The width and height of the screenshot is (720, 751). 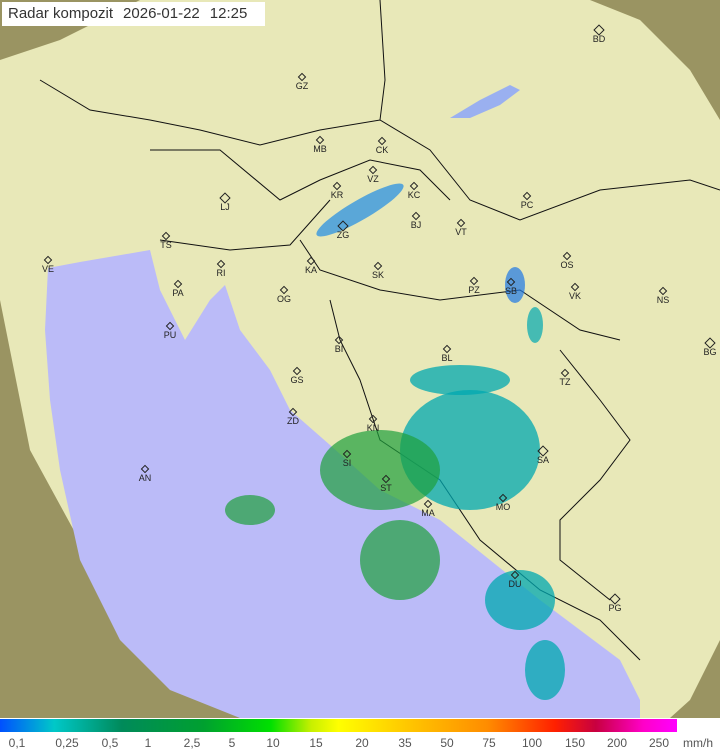 I want to click on city-label-bl: BL, so click(x=447, y=358).